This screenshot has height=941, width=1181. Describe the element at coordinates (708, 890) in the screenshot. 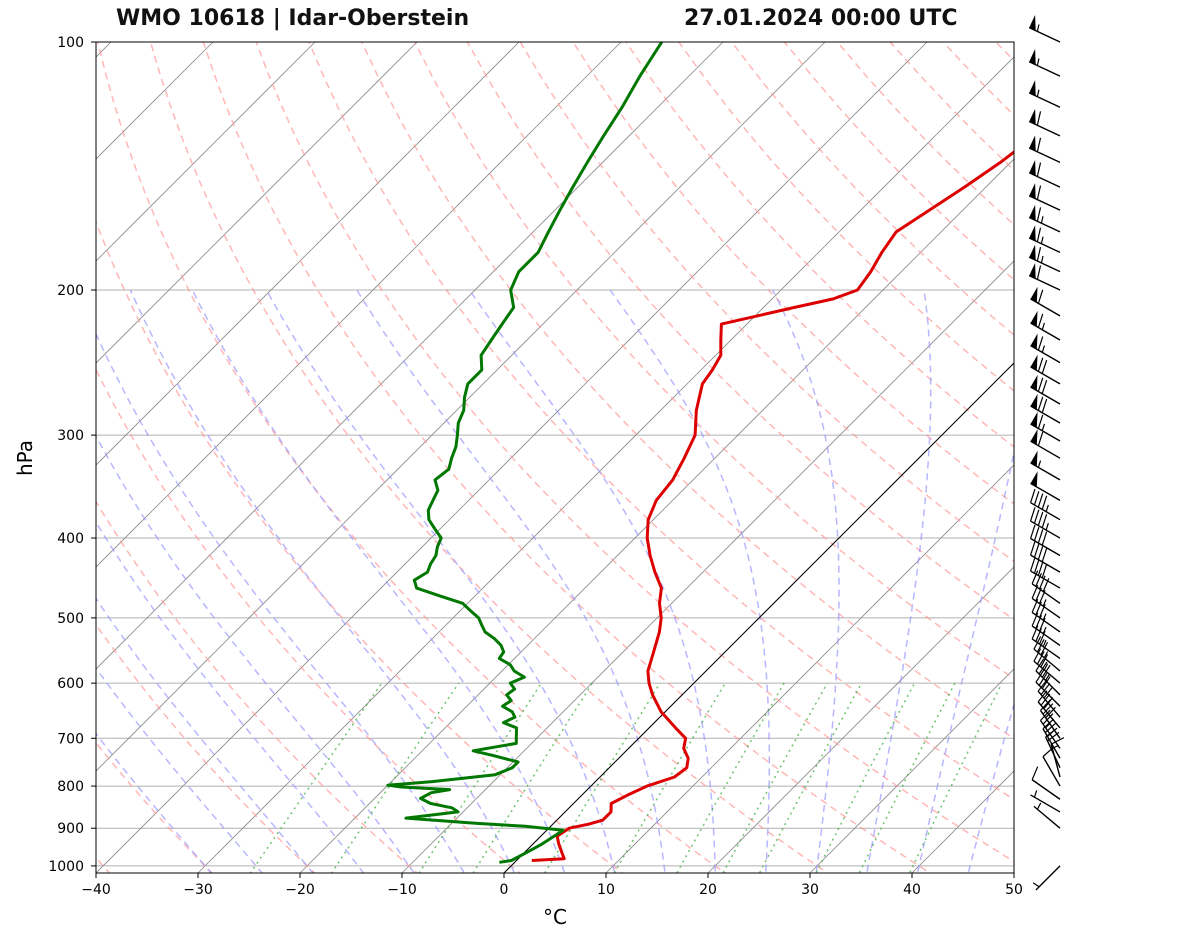

I see `x-tick-label: 20` at that location.